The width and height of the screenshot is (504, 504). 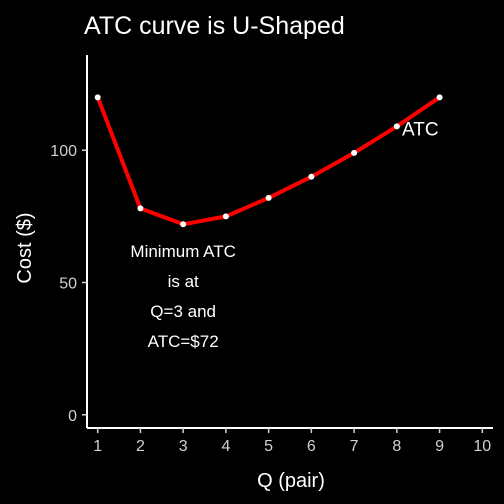 I want to click on annotation-line: ATC=$72, so click(x=183, y=341).